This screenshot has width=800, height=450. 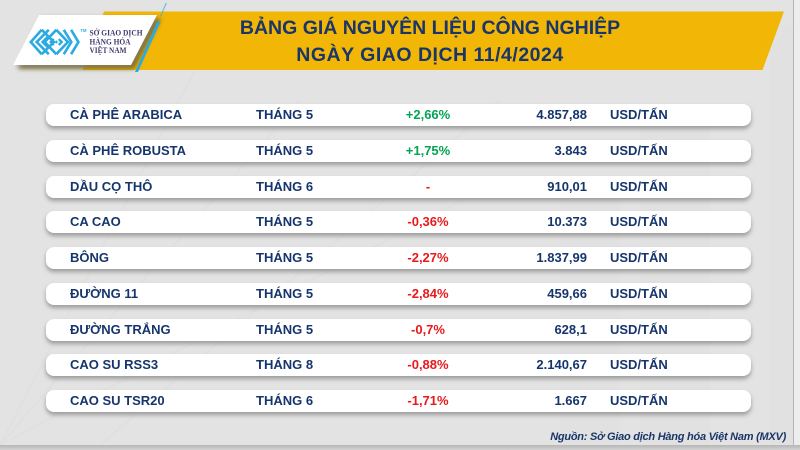 I want to click on svg-text: VIỆT NAM, so click(x=108, y=50).